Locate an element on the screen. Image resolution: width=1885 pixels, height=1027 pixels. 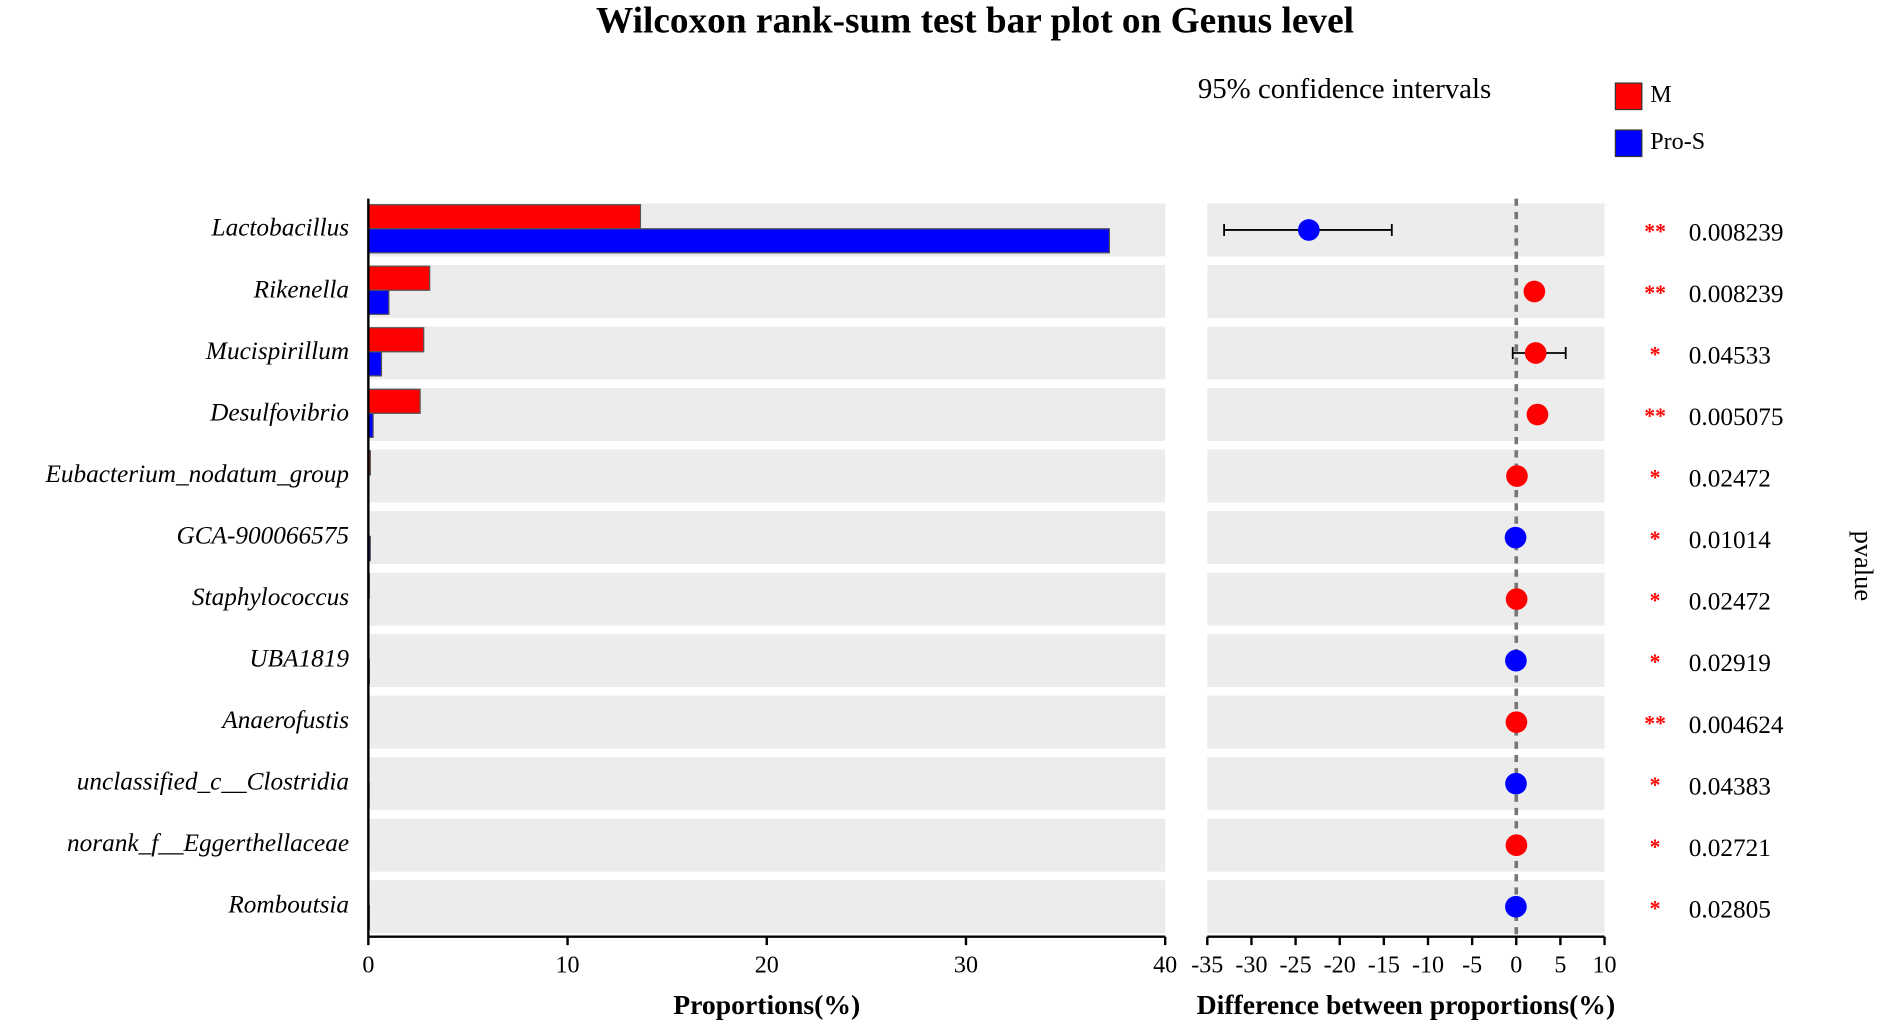
x-tick-label: 5 is located at coordinates (1560, 965).